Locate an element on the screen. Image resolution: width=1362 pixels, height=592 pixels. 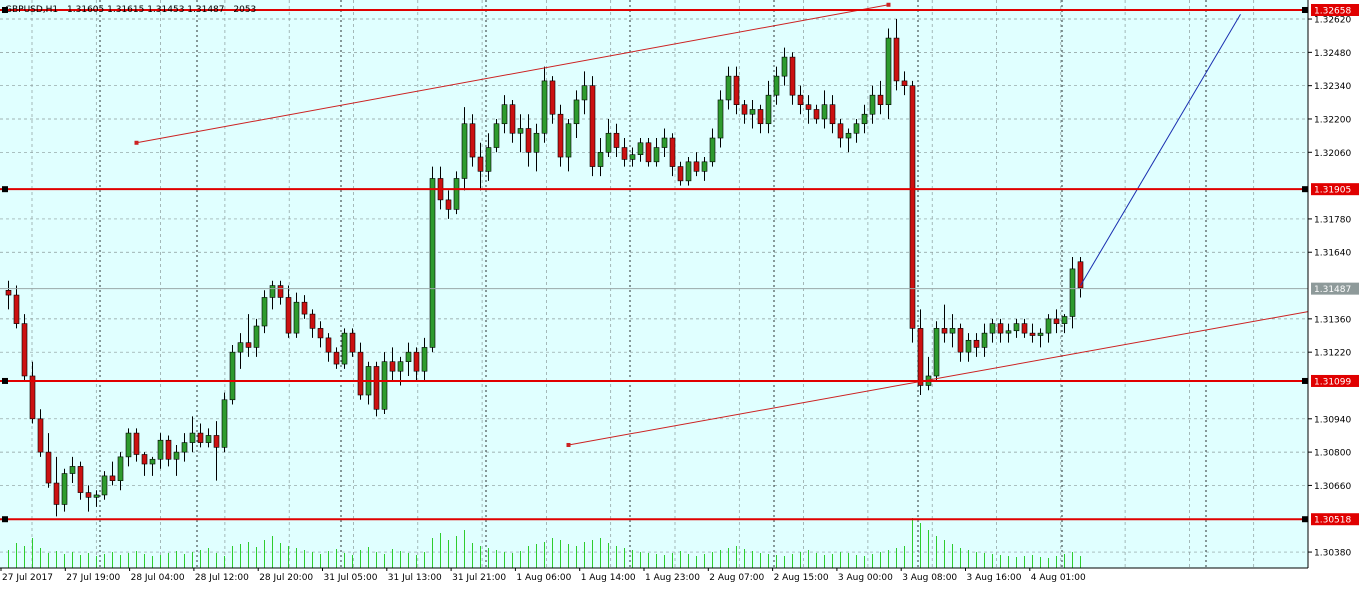
price-tick-label: 1.32200 is located at coordinates (1332, 120).